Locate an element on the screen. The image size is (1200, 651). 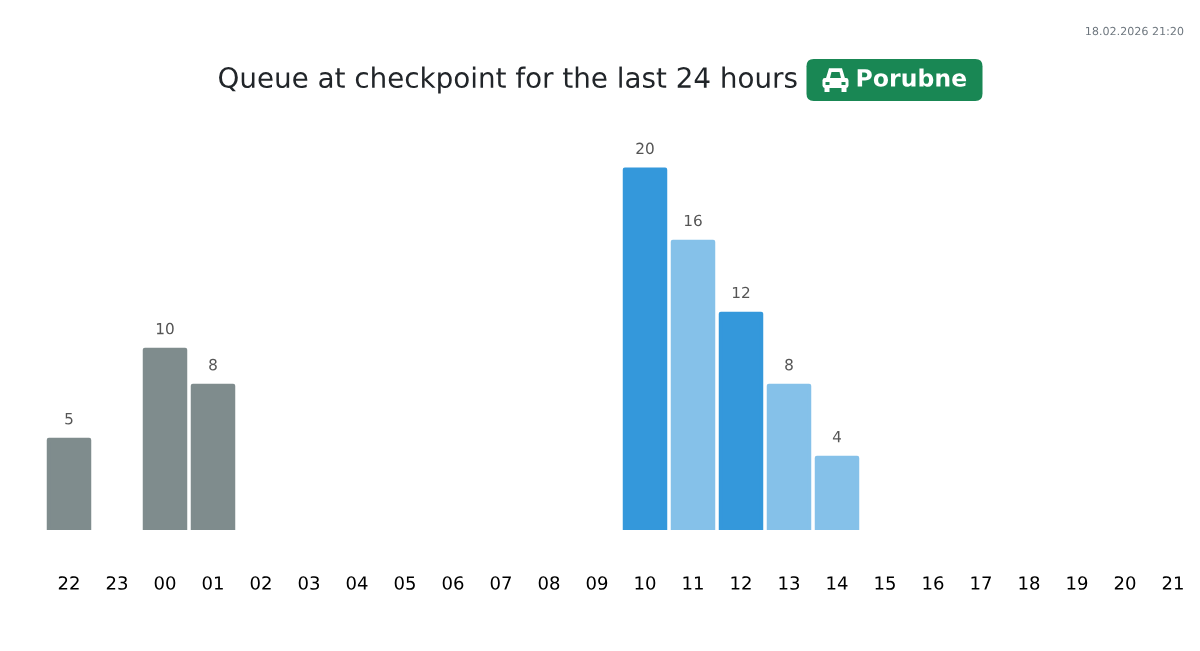
x-tick-label: 15 is located at coordinates (885, 583).